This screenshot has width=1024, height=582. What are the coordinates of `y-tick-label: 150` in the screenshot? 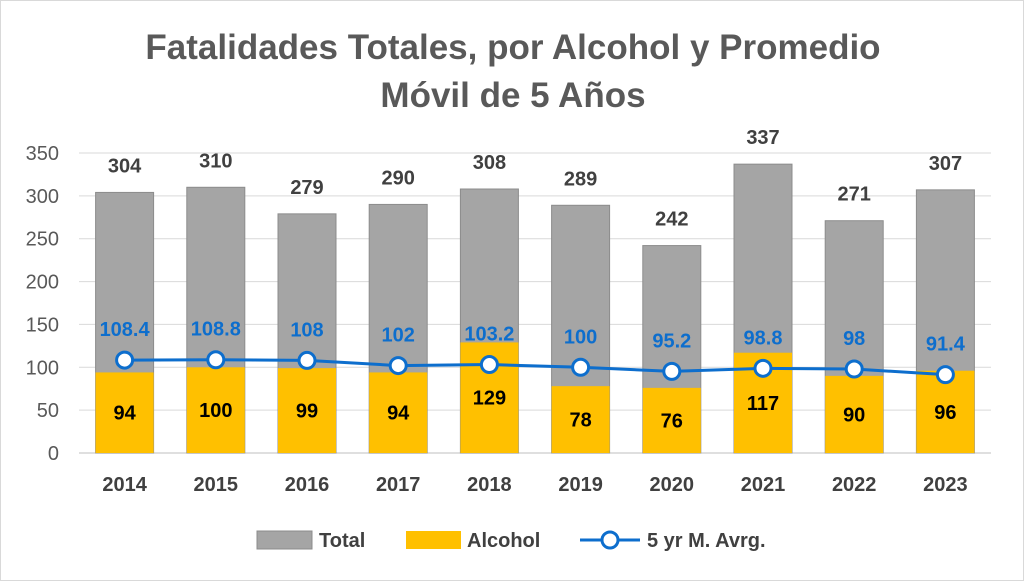 It's located at (42, 325).